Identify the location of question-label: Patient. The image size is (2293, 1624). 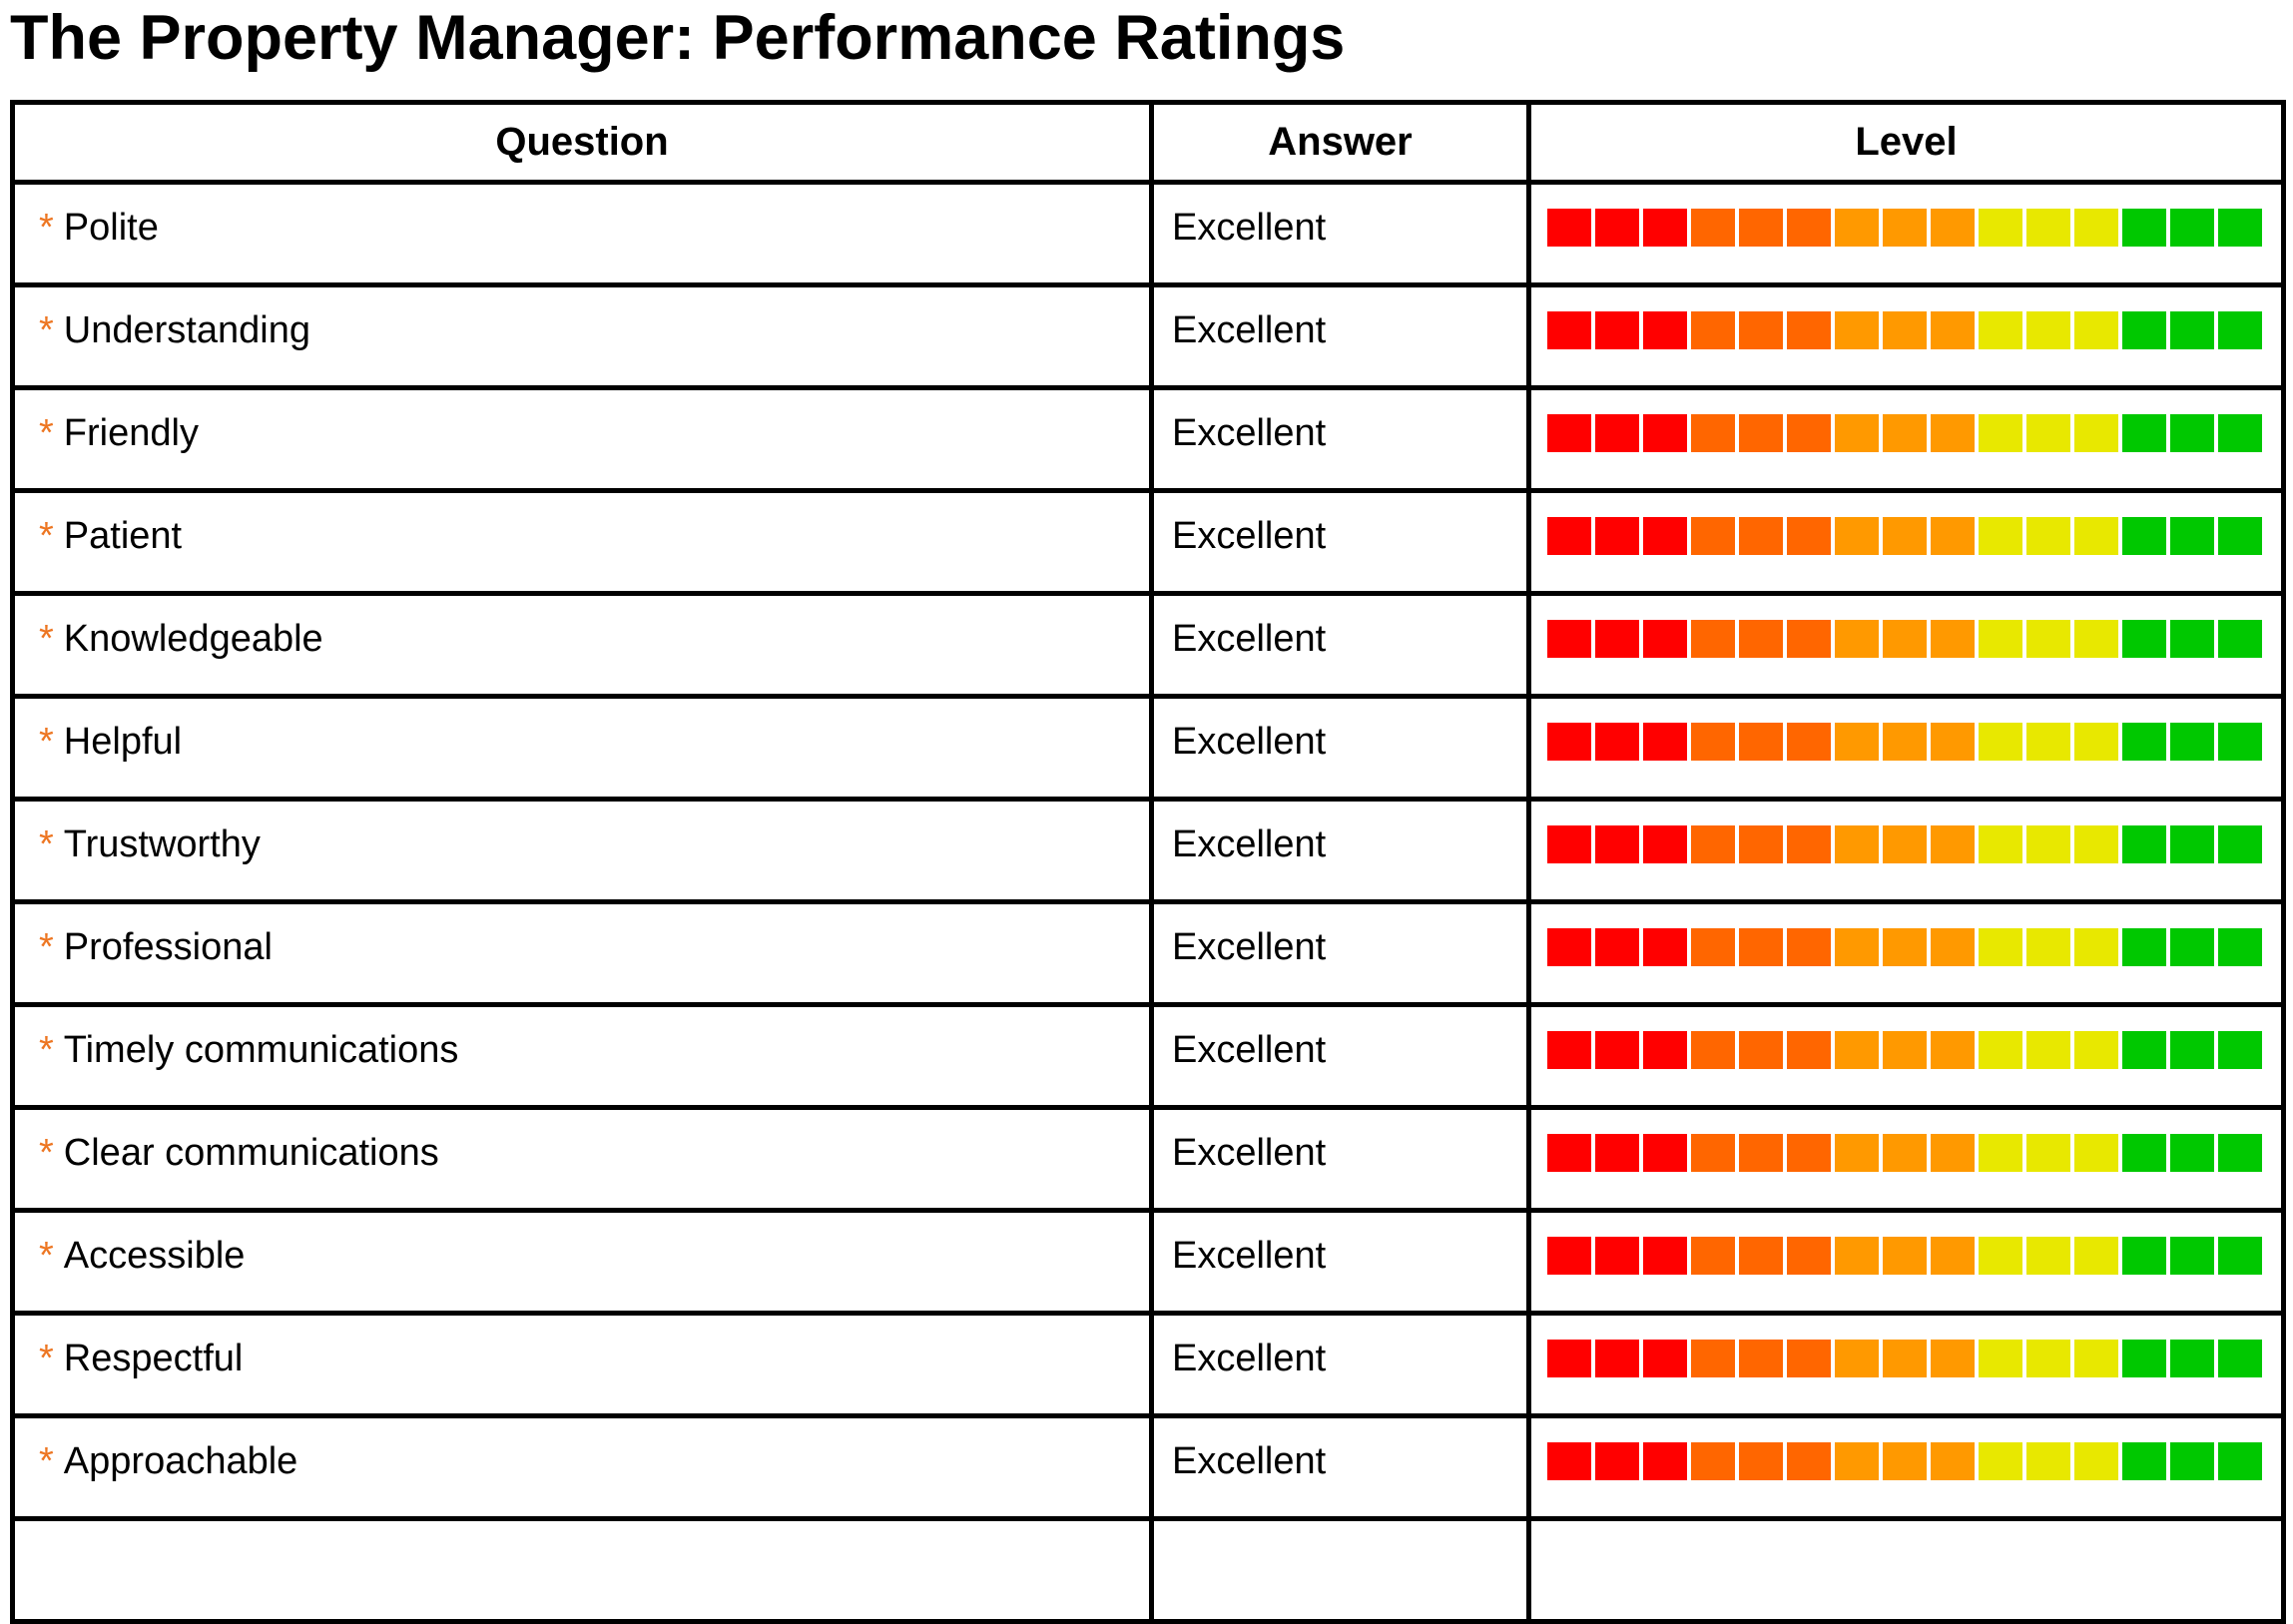
(123, 535).